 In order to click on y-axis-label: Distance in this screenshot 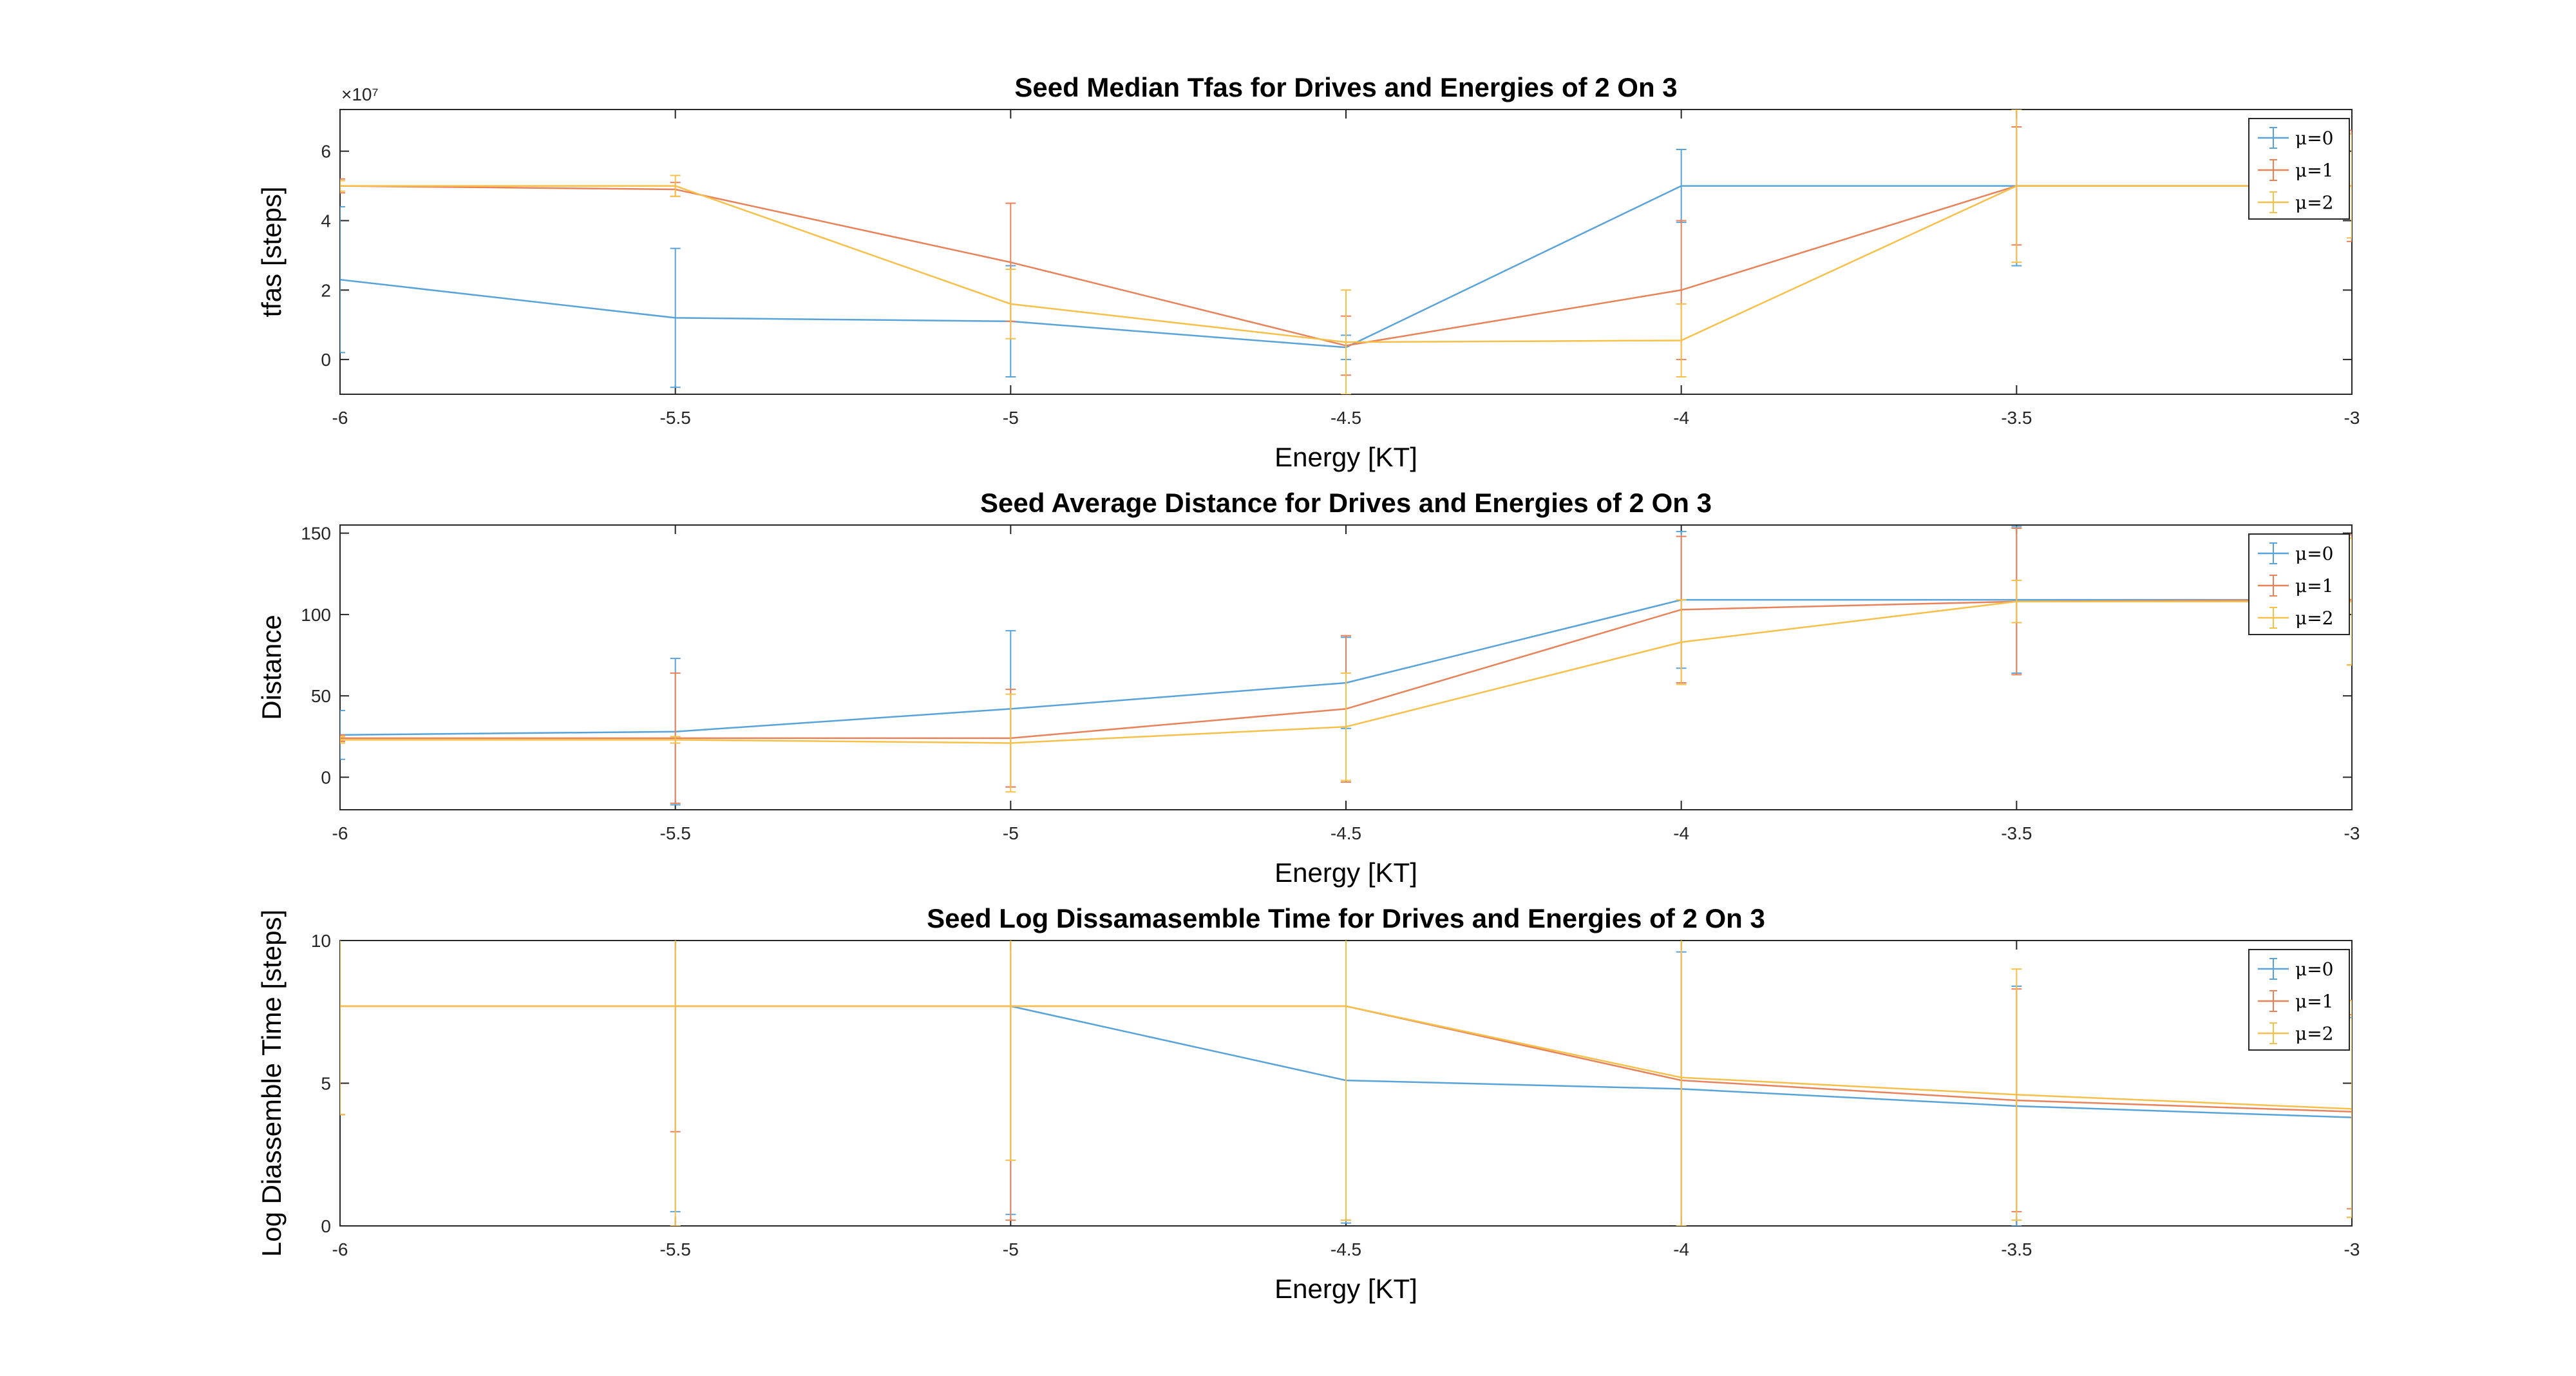, I will do `click(271, 668)`.